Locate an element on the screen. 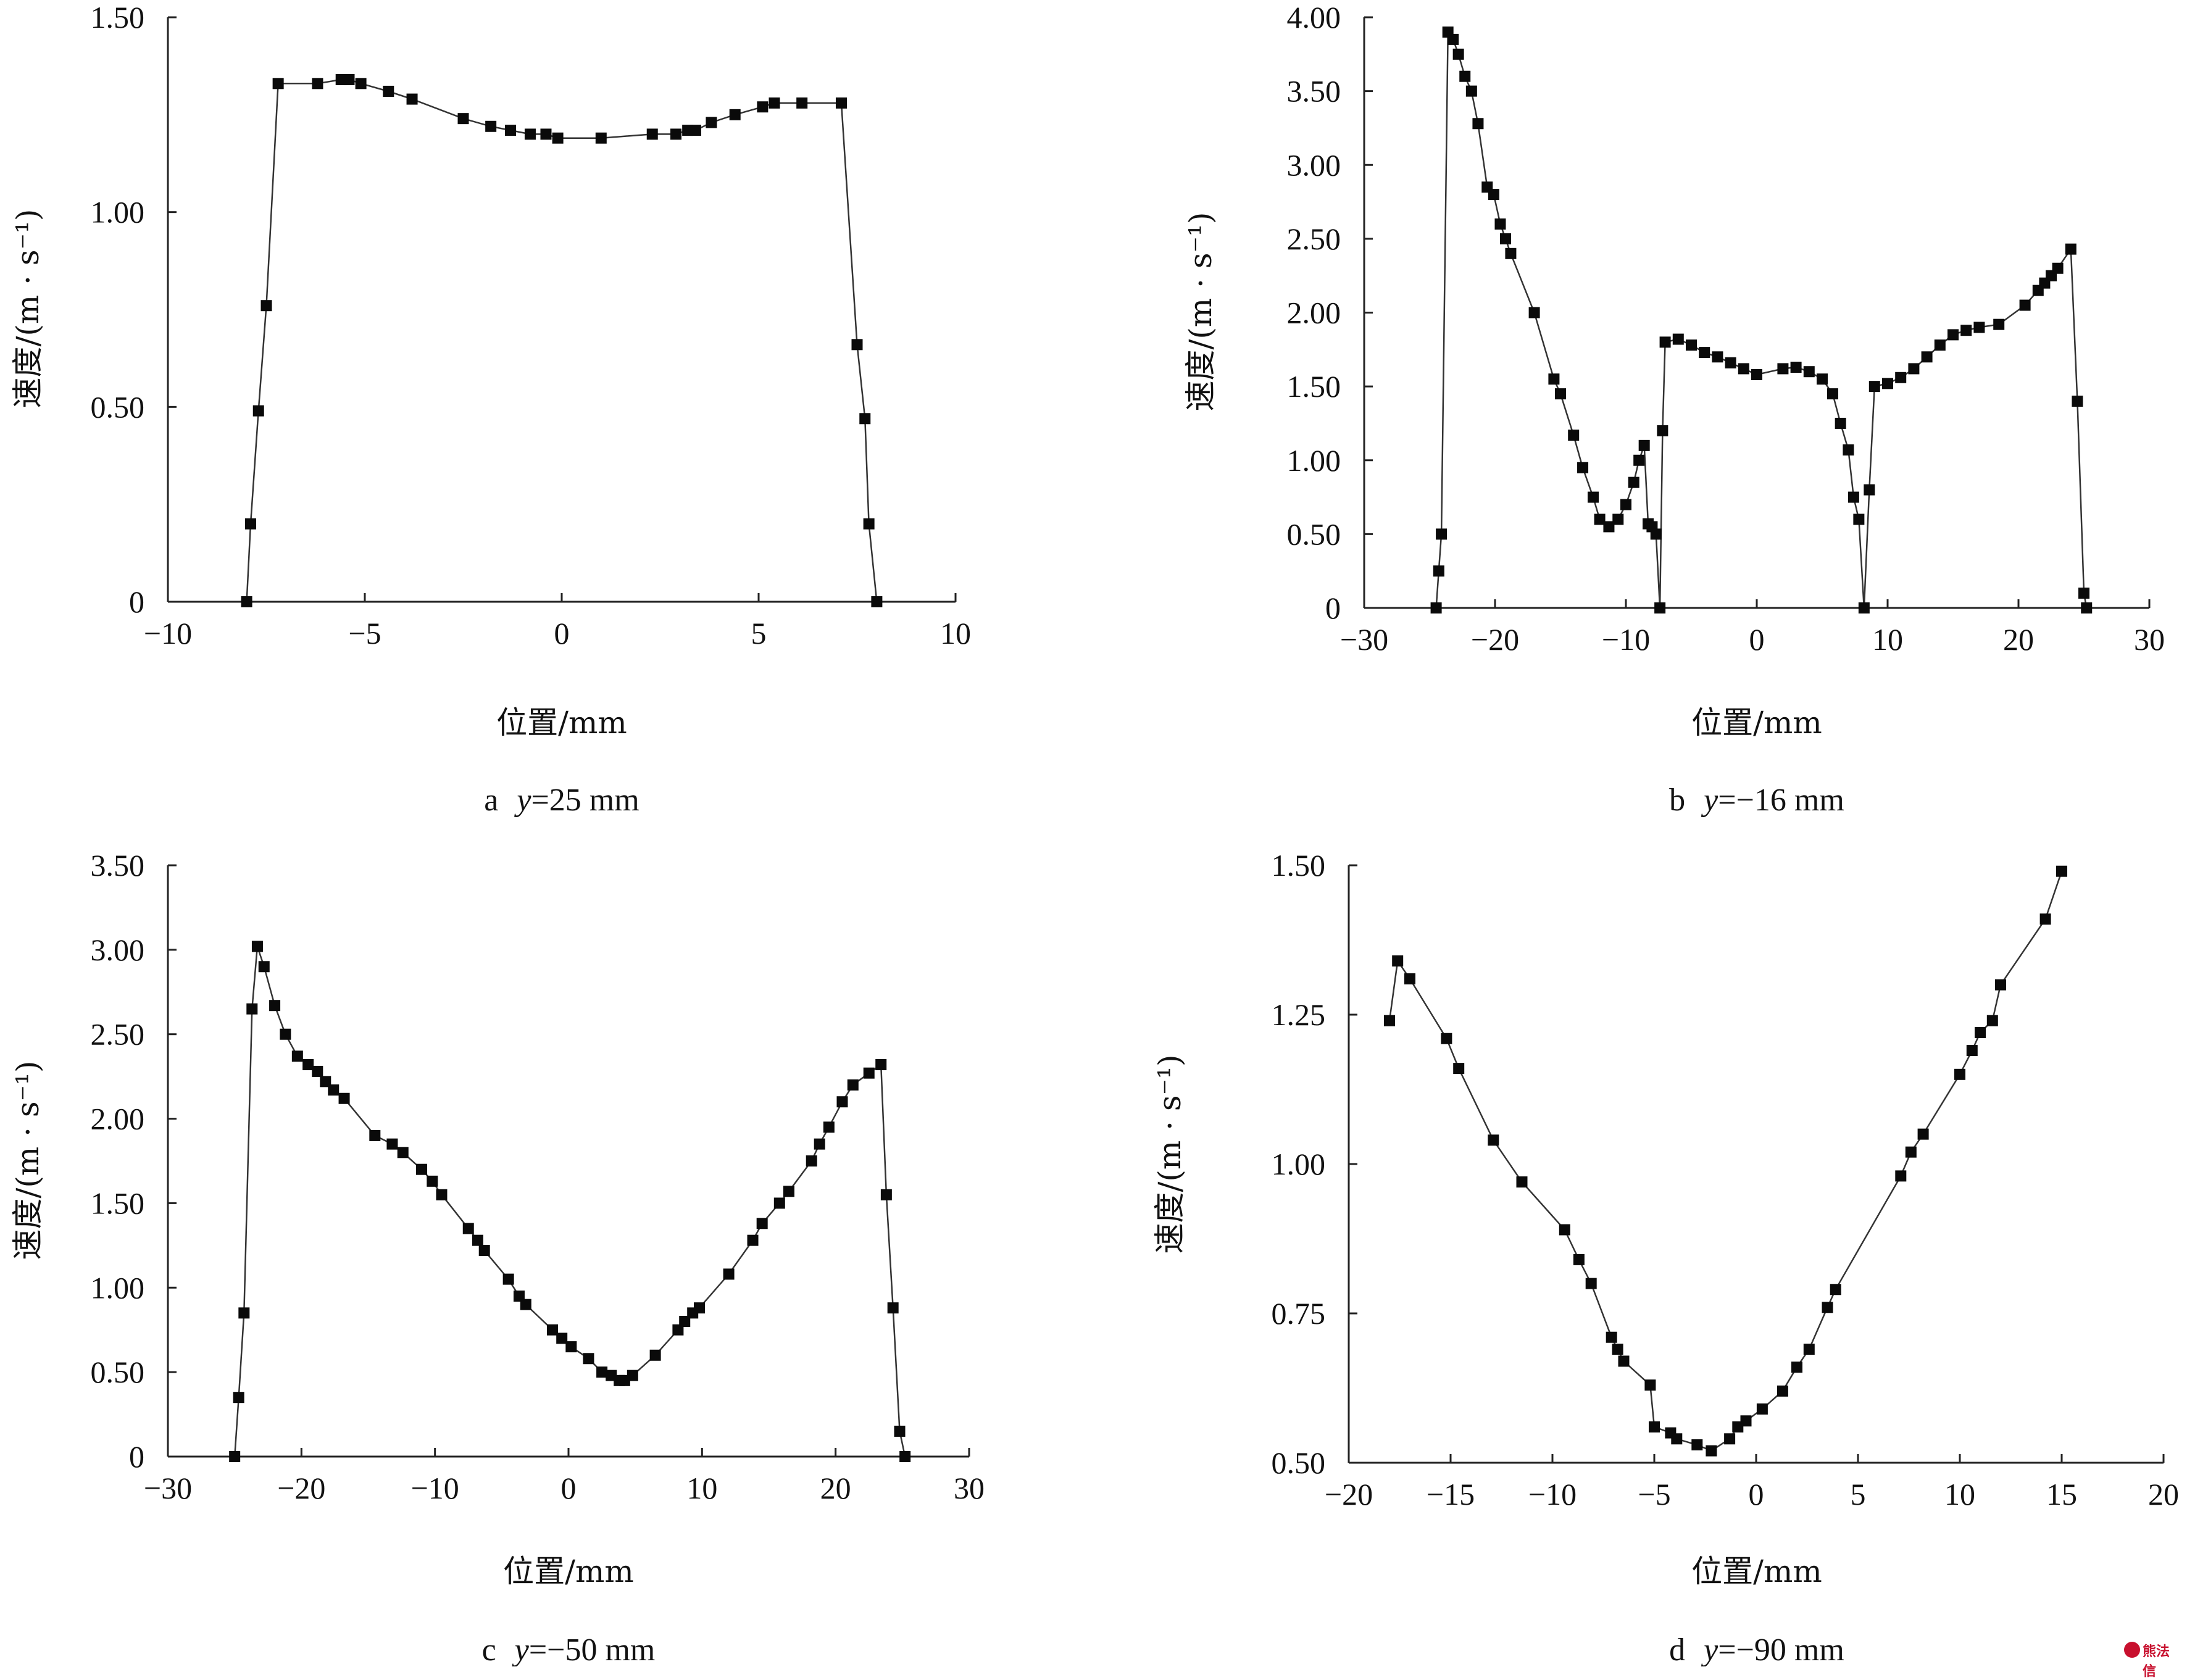 This screenshot has width=2187, height=1680. panel-d-y-tick-label: 1.25 is located at coordinates (1299, 1014).